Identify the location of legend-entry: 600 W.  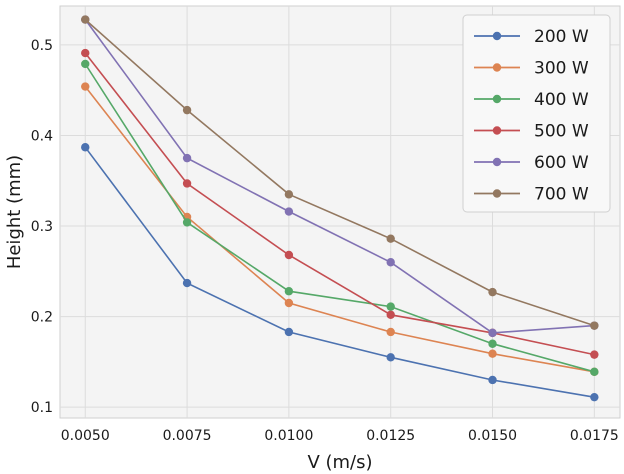
(531, 163).